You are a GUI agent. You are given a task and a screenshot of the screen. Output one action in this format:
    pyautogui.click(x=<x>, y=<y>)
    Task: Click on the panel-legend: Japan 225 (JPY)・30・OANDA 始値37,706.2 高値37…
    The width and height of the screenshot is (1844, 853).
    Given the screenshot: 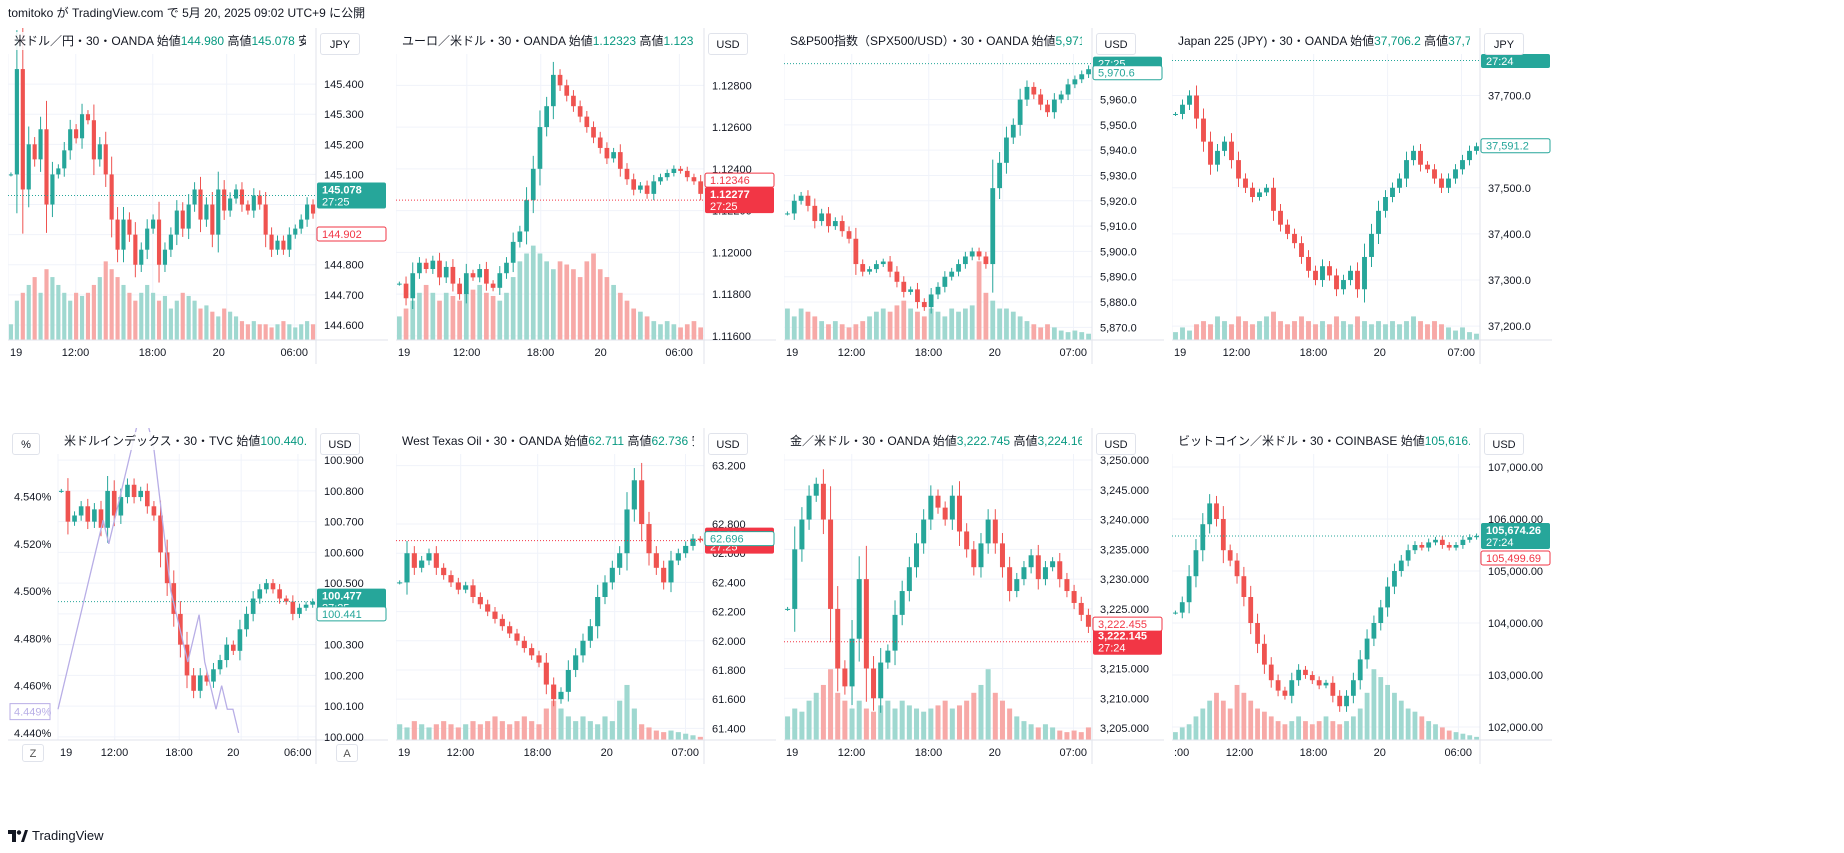 What is the action you would take?
    pyautogui.click(x=1324, y=41)
    